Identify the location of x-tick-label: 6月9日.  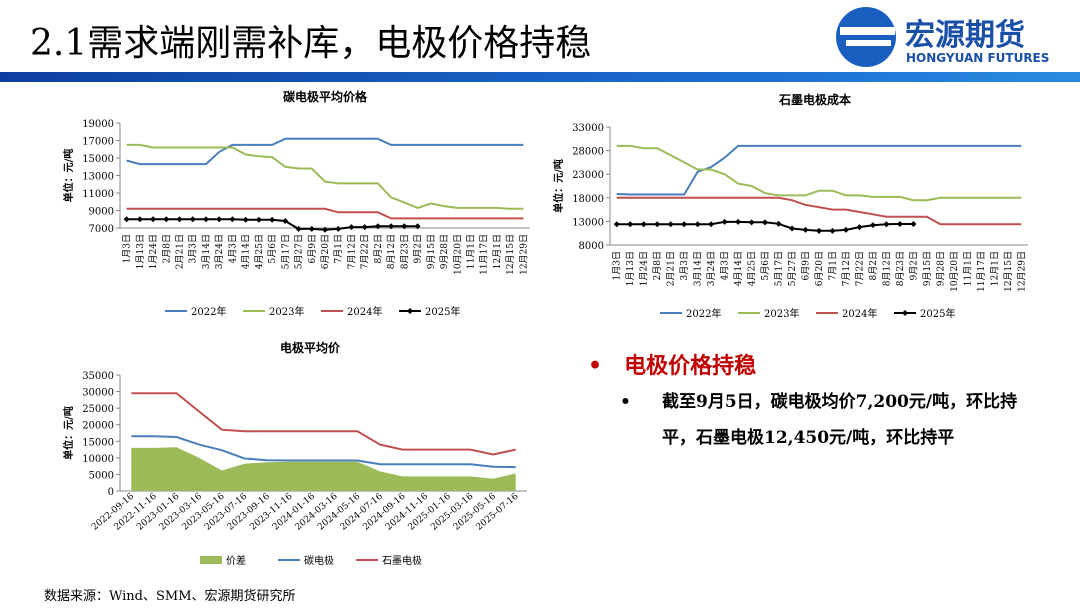
(312, 248).